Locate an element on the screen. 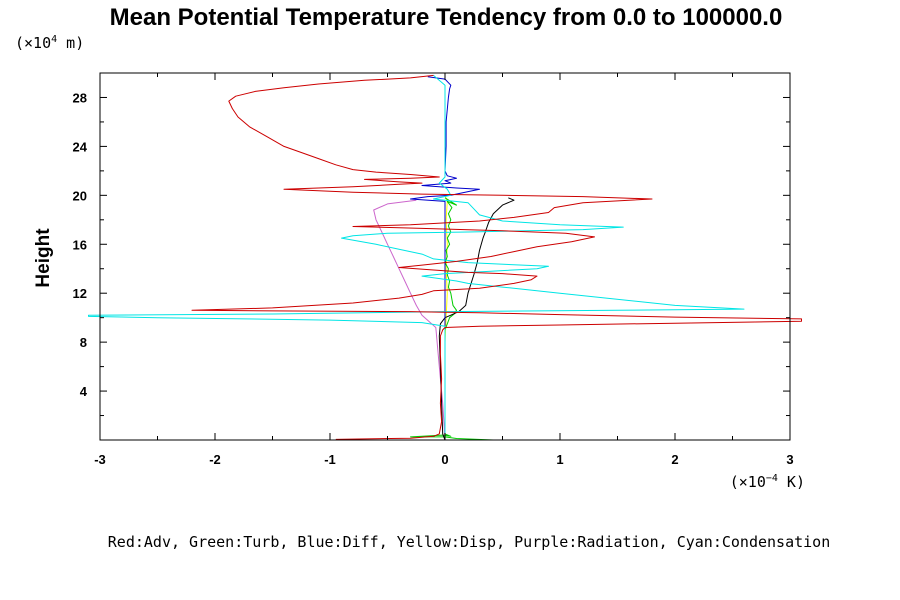  y-axis-unit: (×104 m) is located at coordinates (49, 43).